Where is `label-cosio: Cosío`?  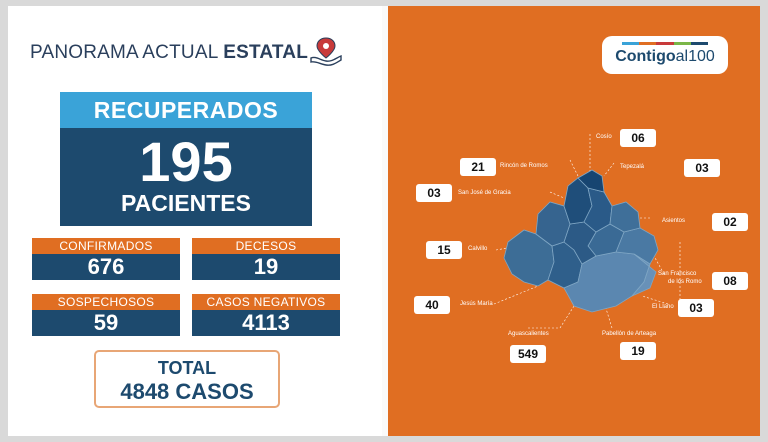
label-cosio: Cosío is located at coordinates (604, 137).